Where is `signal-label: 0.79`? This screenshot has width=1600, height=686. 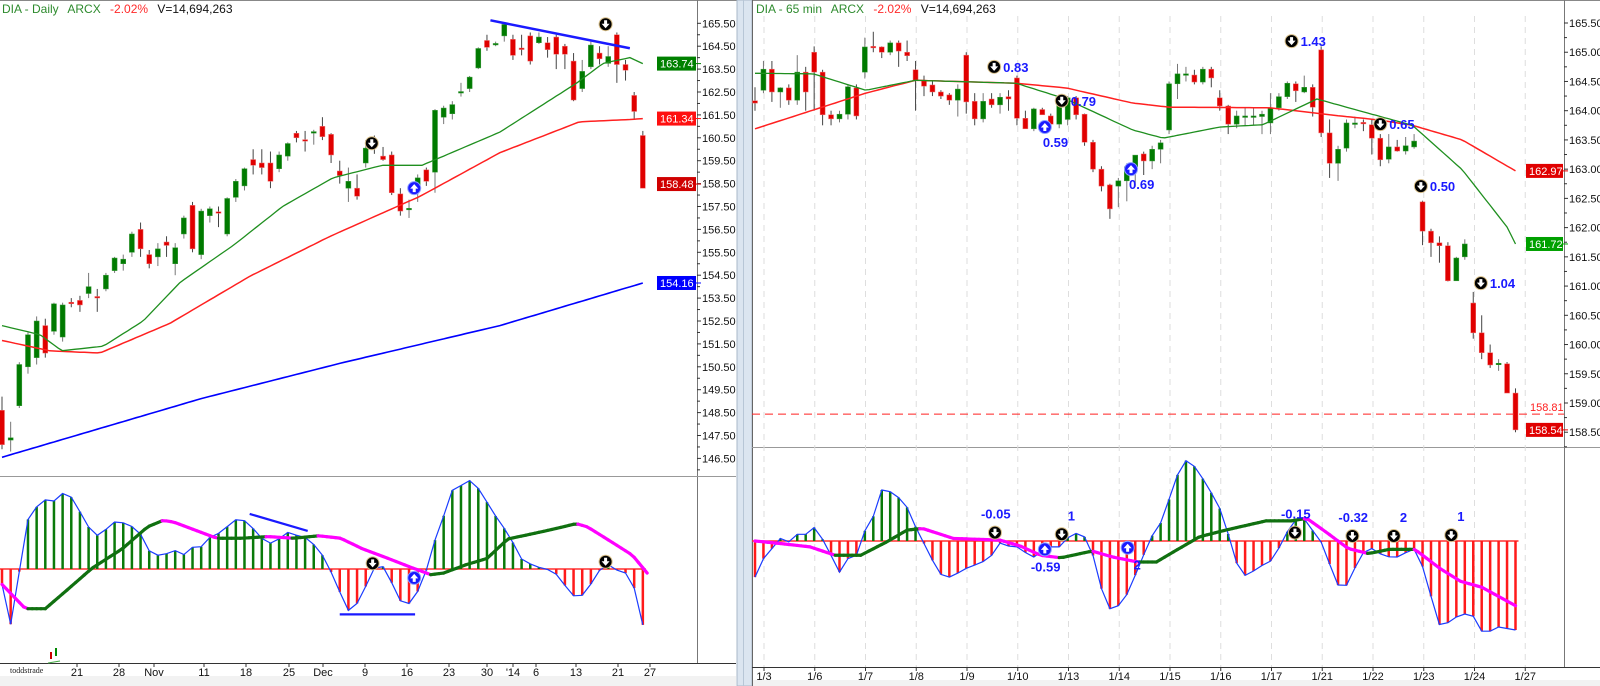 signal-label: 0.79 is located at coordinates (1083, 101).